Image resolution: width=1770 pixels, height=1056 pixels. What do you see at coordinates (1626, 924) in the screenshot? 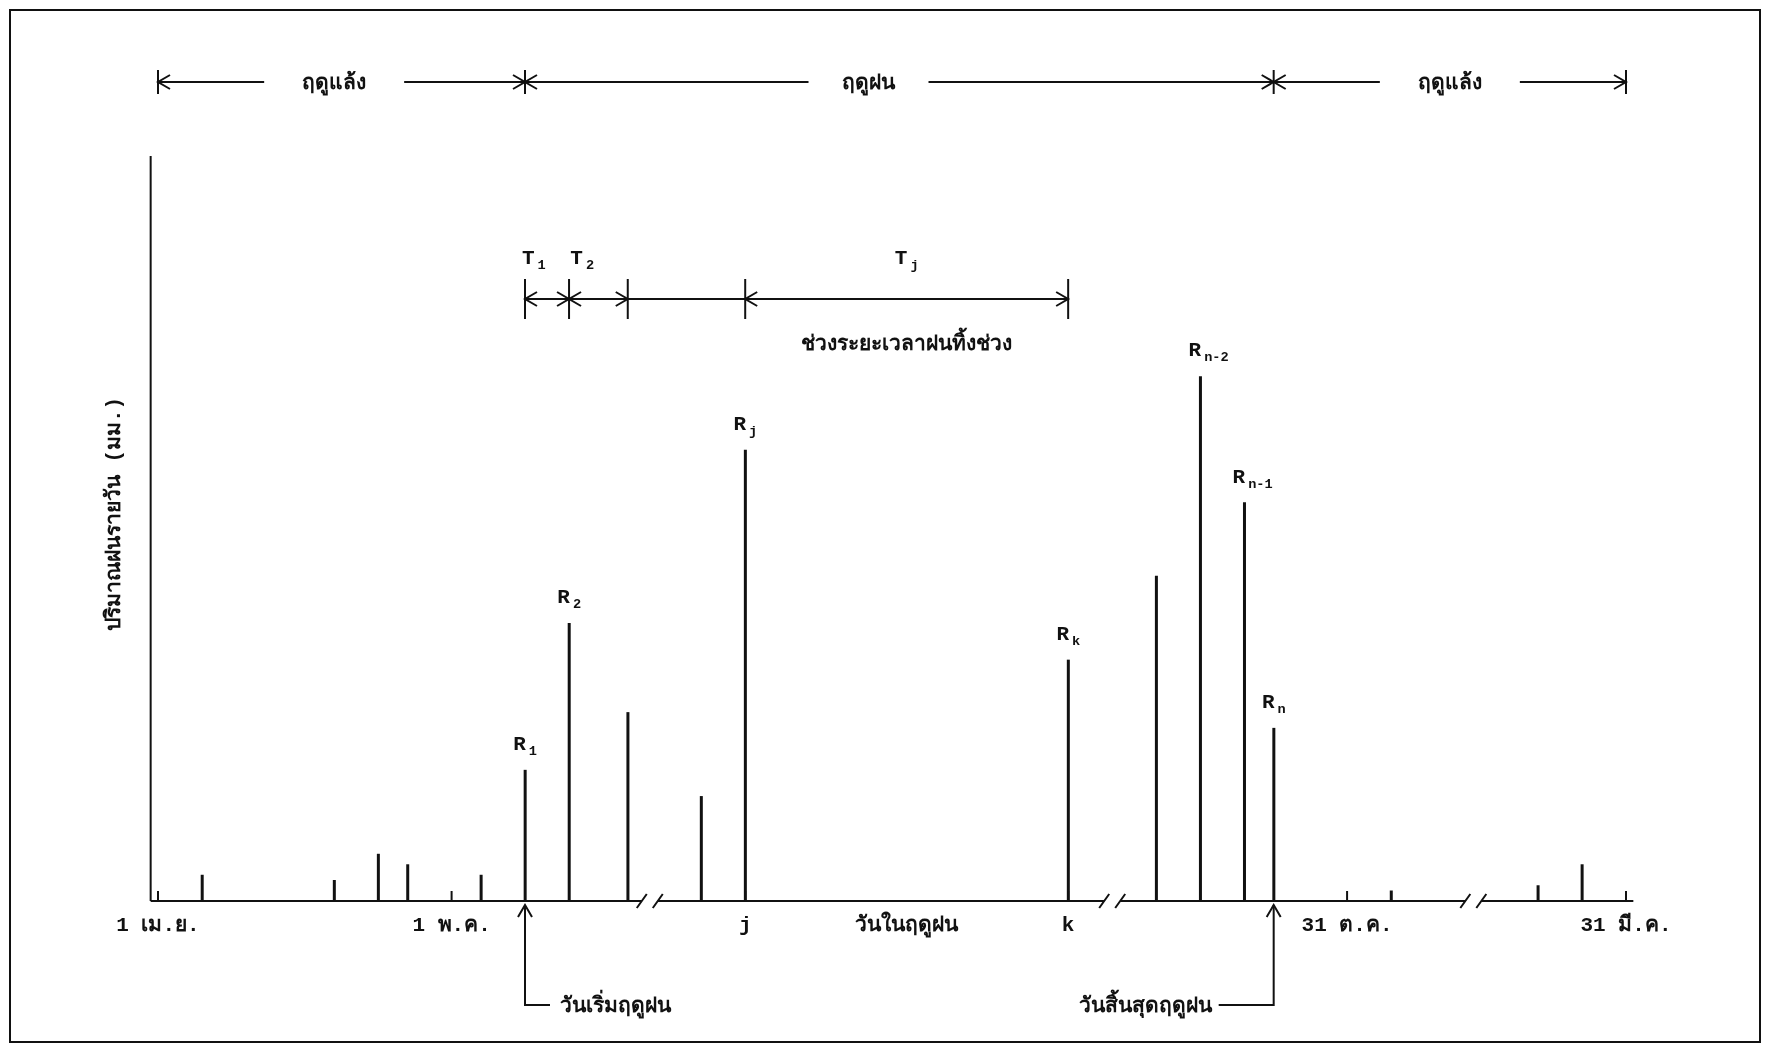
I see `x-tick-label: 31 มี.ค.` at bounding box center [1626, 924].